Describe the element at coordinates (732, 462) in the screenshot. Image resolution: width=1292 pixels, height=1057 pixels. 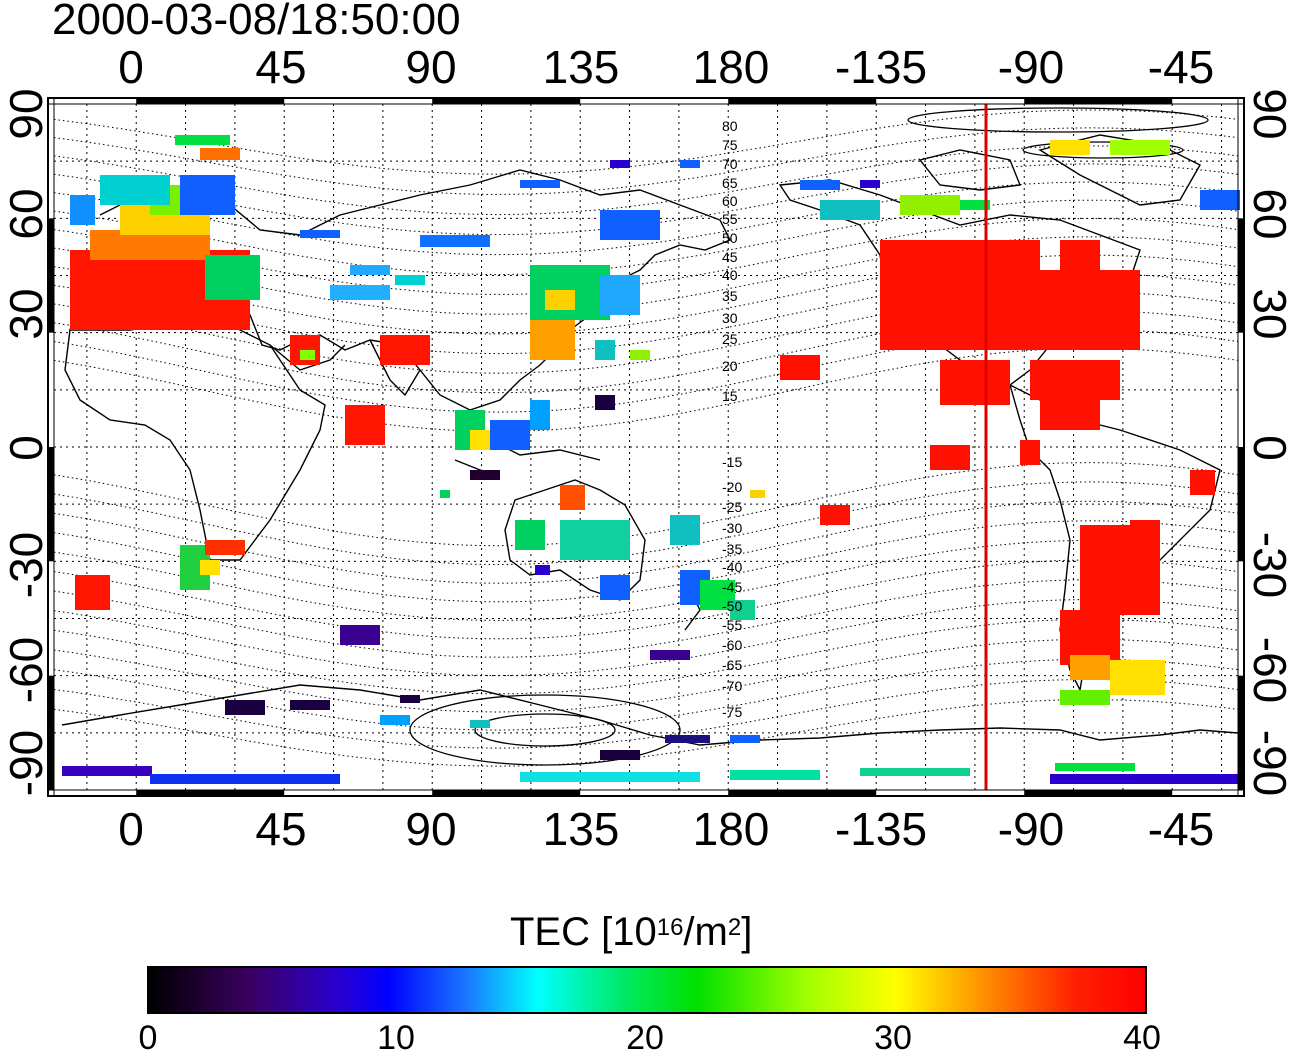
I see `contour-label: -15` at that location.